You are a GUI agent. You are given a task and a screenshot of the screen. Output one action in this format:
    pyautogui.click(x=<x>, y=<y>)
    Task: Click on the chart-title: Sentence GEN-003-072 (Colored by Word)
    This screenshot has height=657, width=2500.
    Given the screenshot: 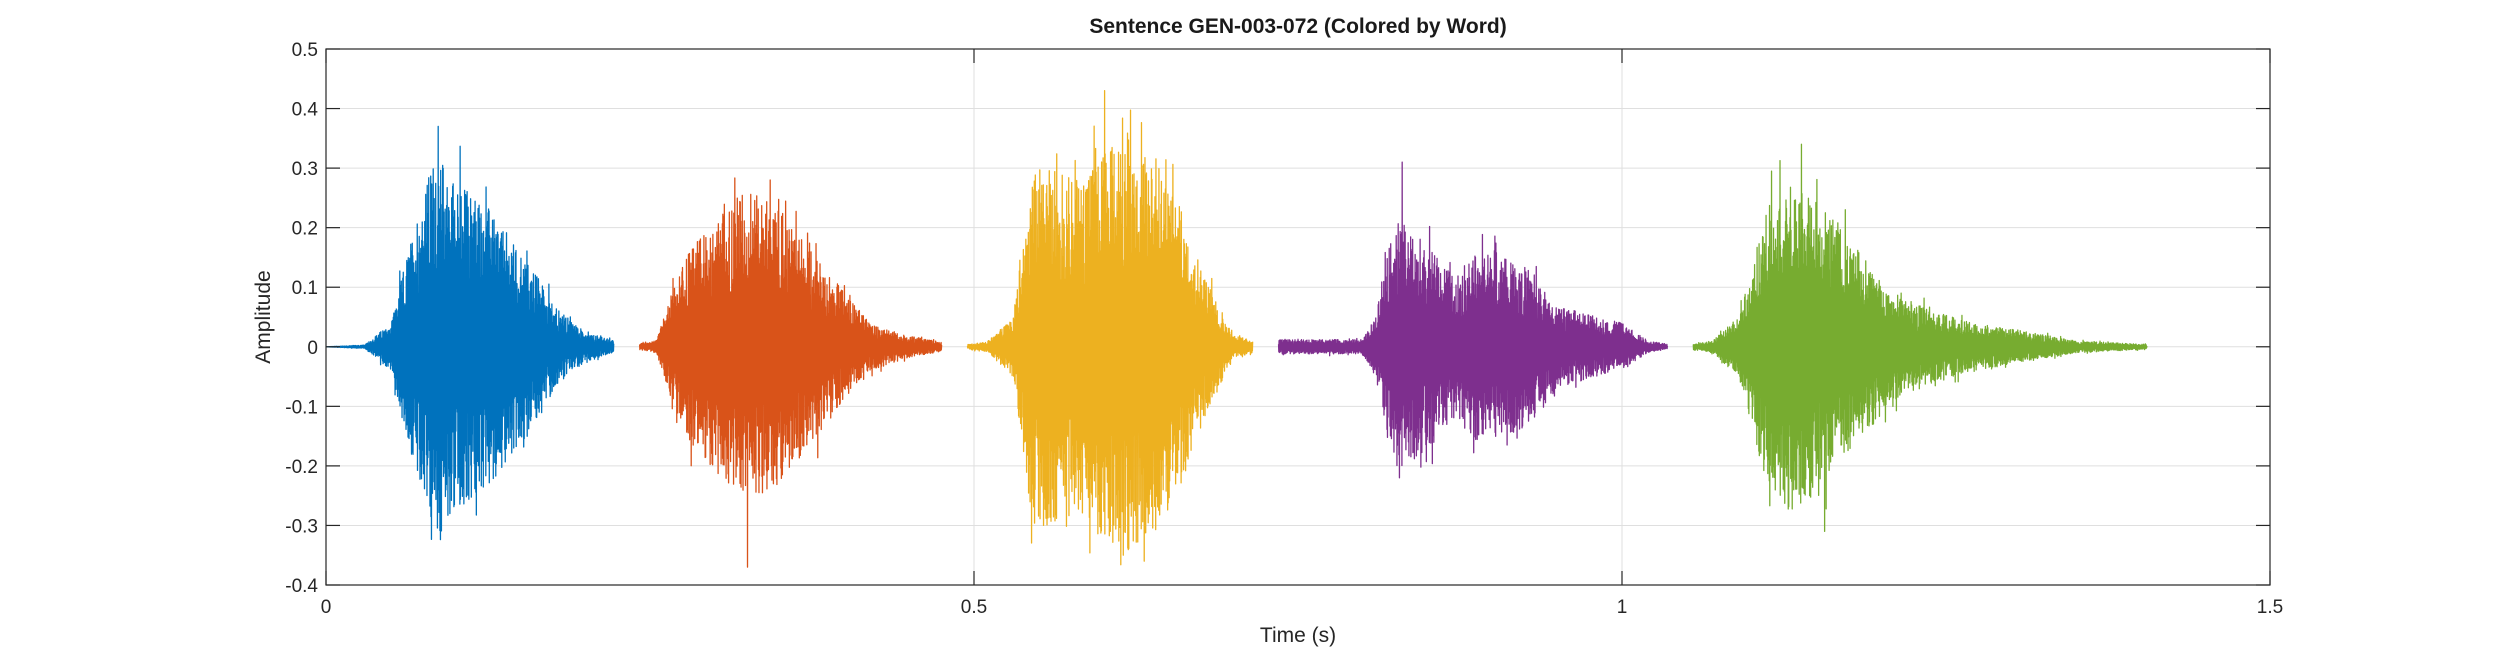 What is the action you would take?
    pyautogui.click(x=1297, y=26)
    